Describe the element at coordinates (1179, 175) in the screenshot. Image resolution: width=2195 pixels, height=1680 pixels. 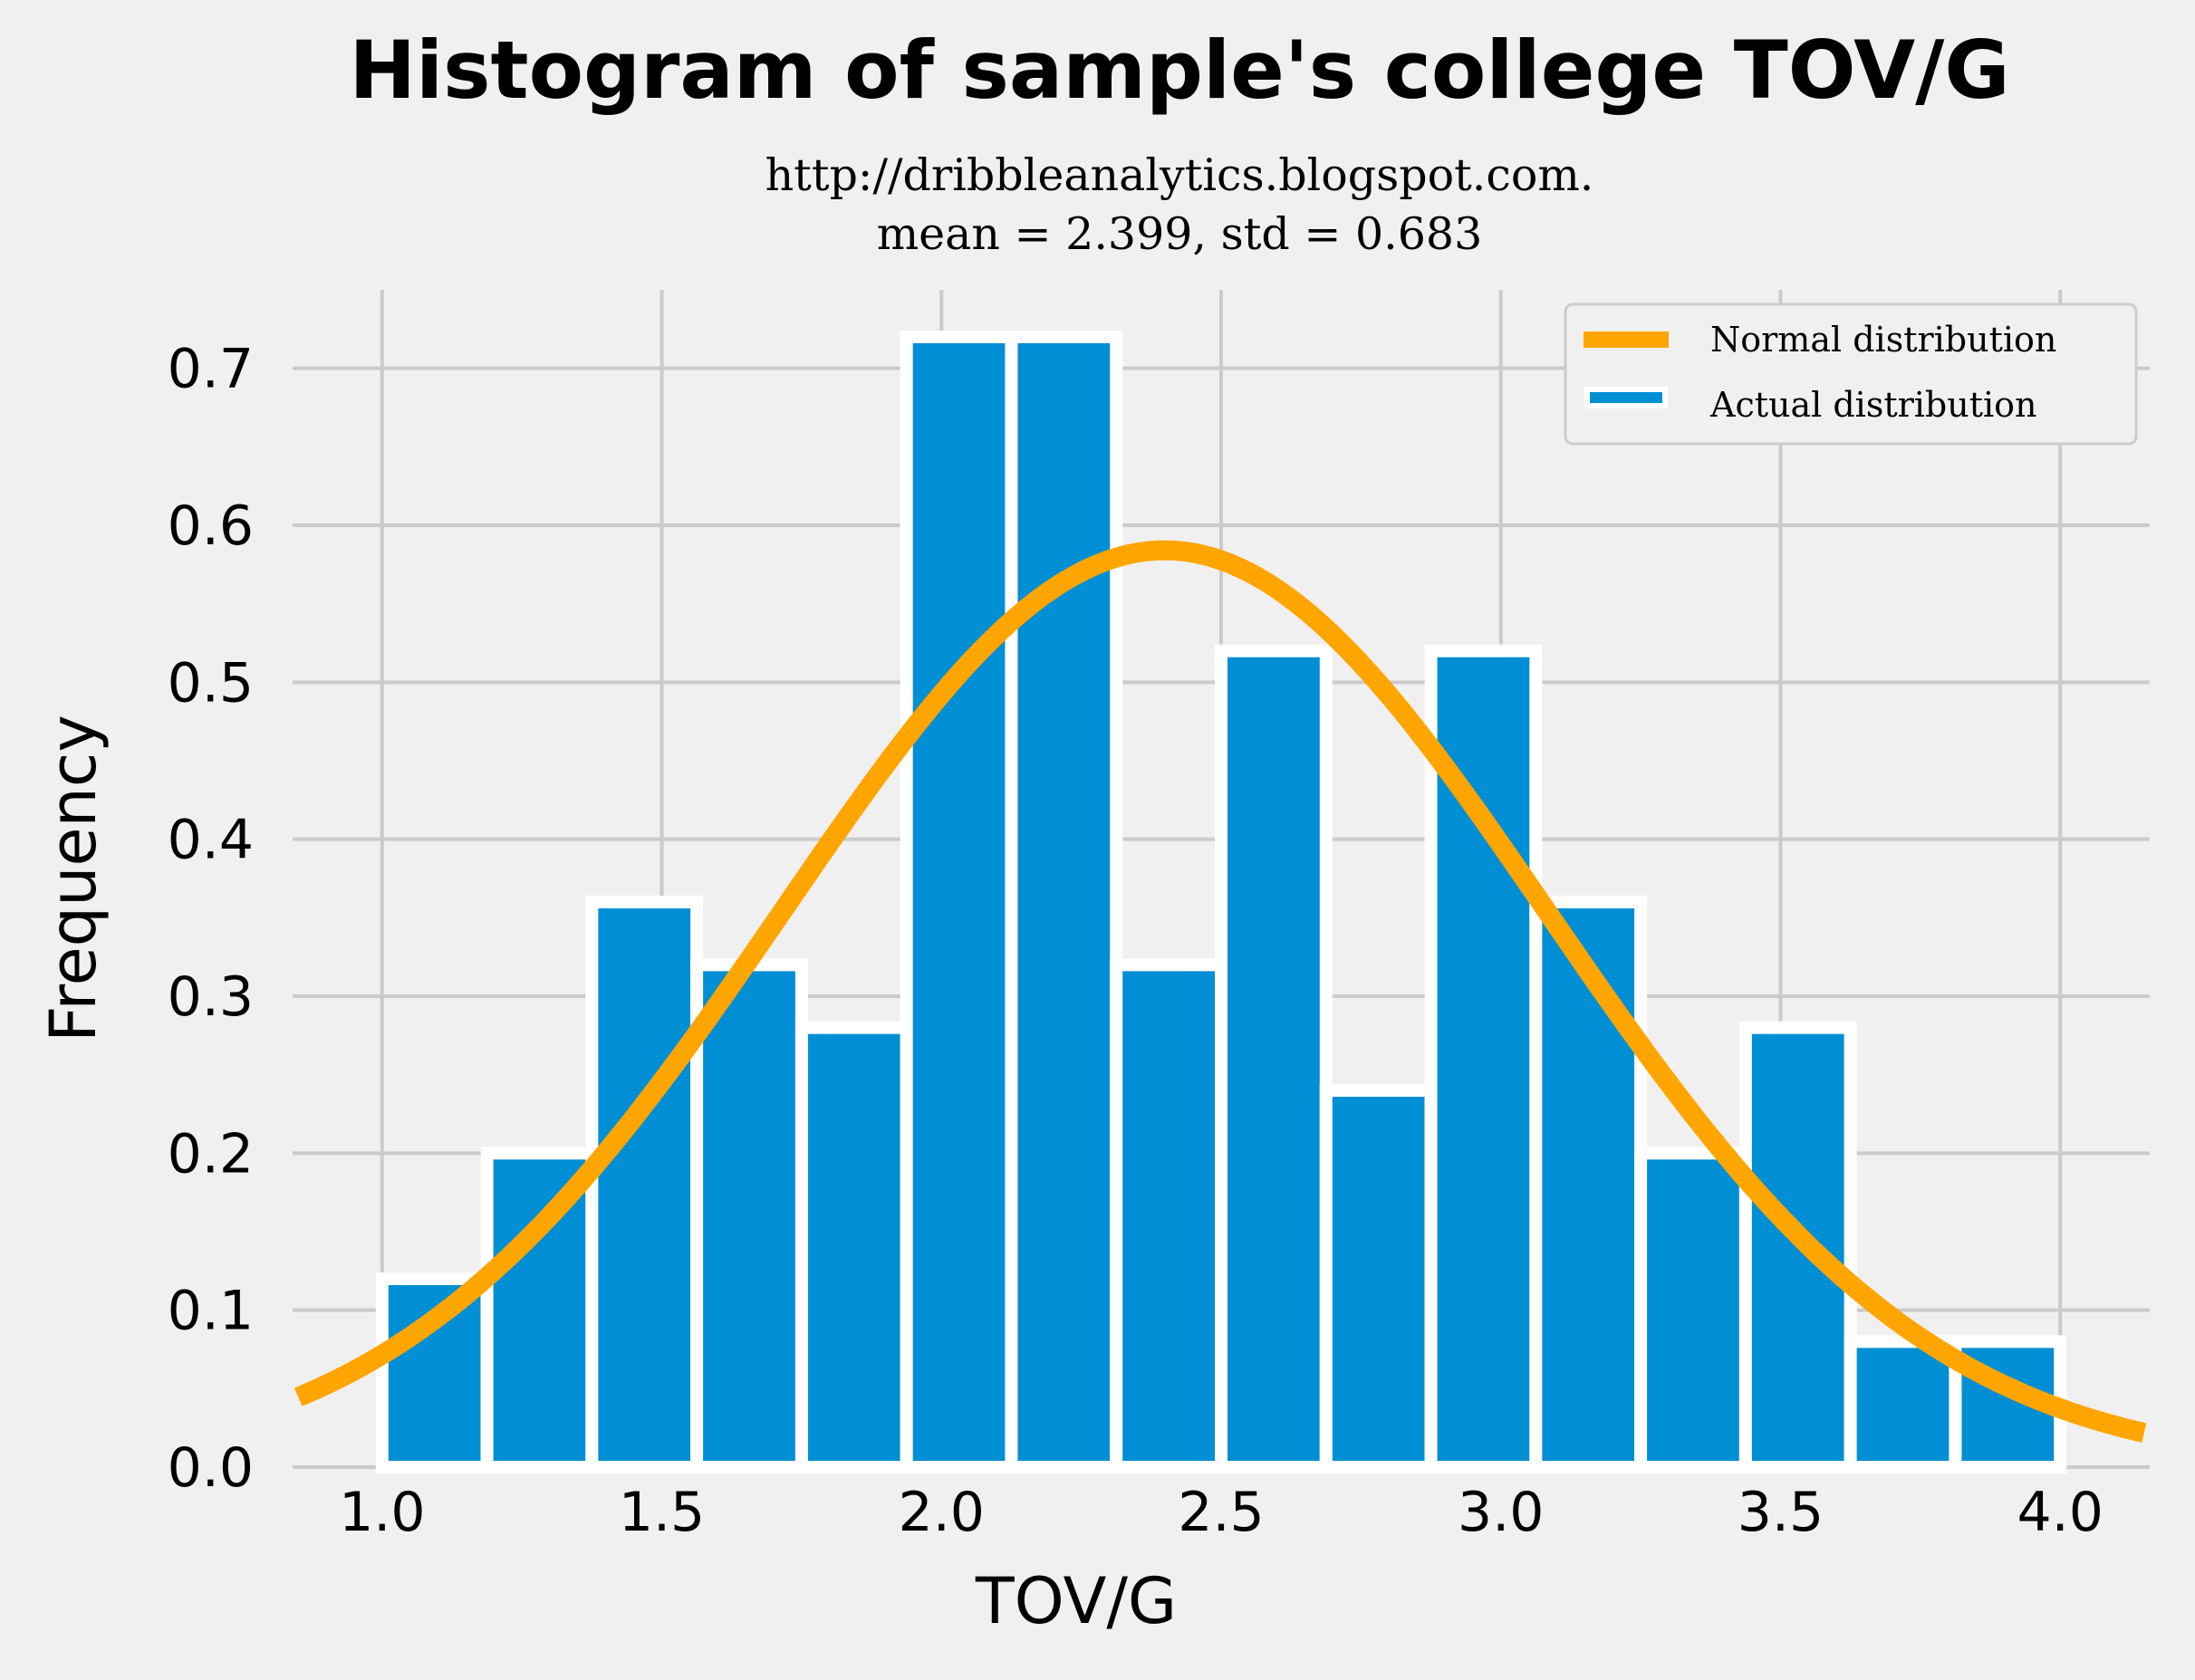
I see `chart-subtitle-line-1: http://dribbleanalytics.blogspot.com.` at that location.